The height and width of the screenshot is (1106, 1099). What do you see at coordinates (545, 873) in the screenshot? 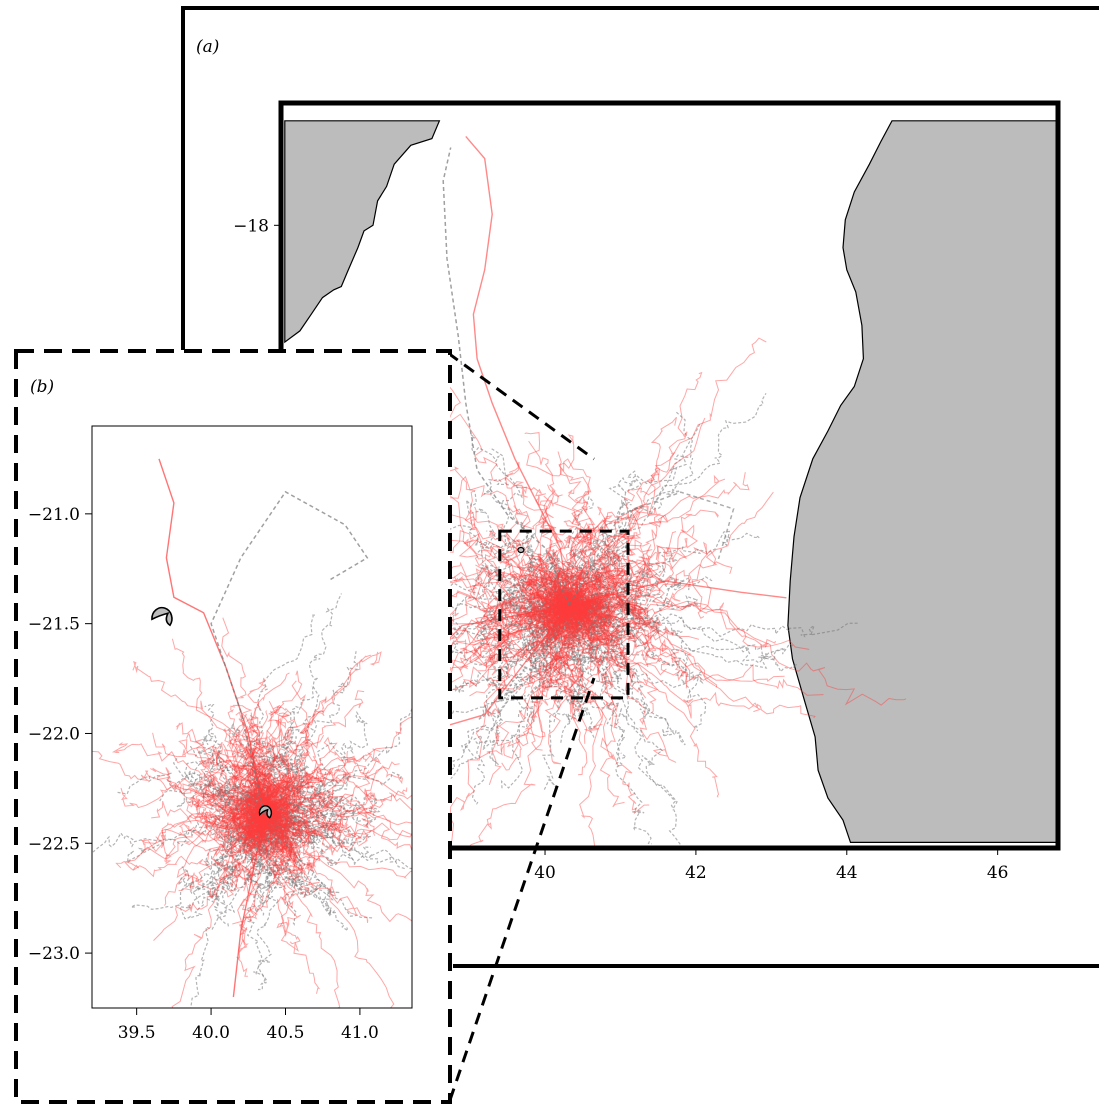
I see `panel-a-x-tick-label: 40` at bounding box center [545, 873].